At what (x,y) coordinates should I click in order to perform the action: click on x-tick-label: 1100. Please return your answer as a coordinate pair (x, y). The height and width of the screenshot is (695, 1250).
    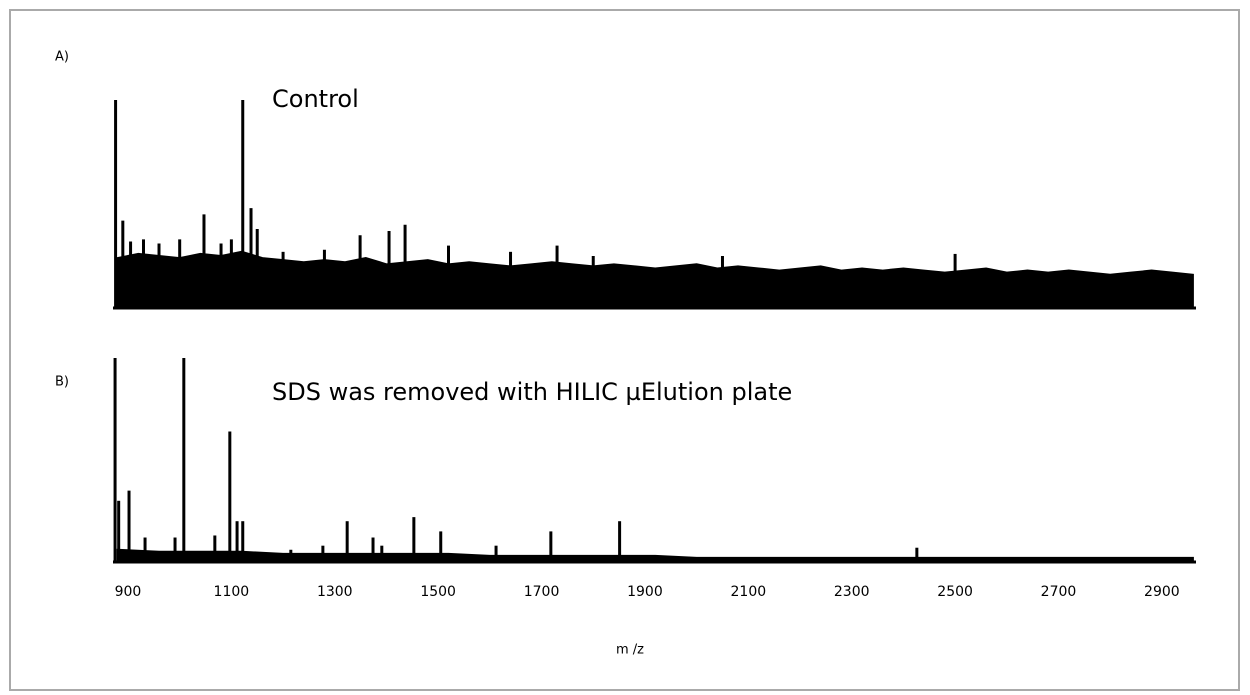
    Looking at the image, I should click on (232, 592).